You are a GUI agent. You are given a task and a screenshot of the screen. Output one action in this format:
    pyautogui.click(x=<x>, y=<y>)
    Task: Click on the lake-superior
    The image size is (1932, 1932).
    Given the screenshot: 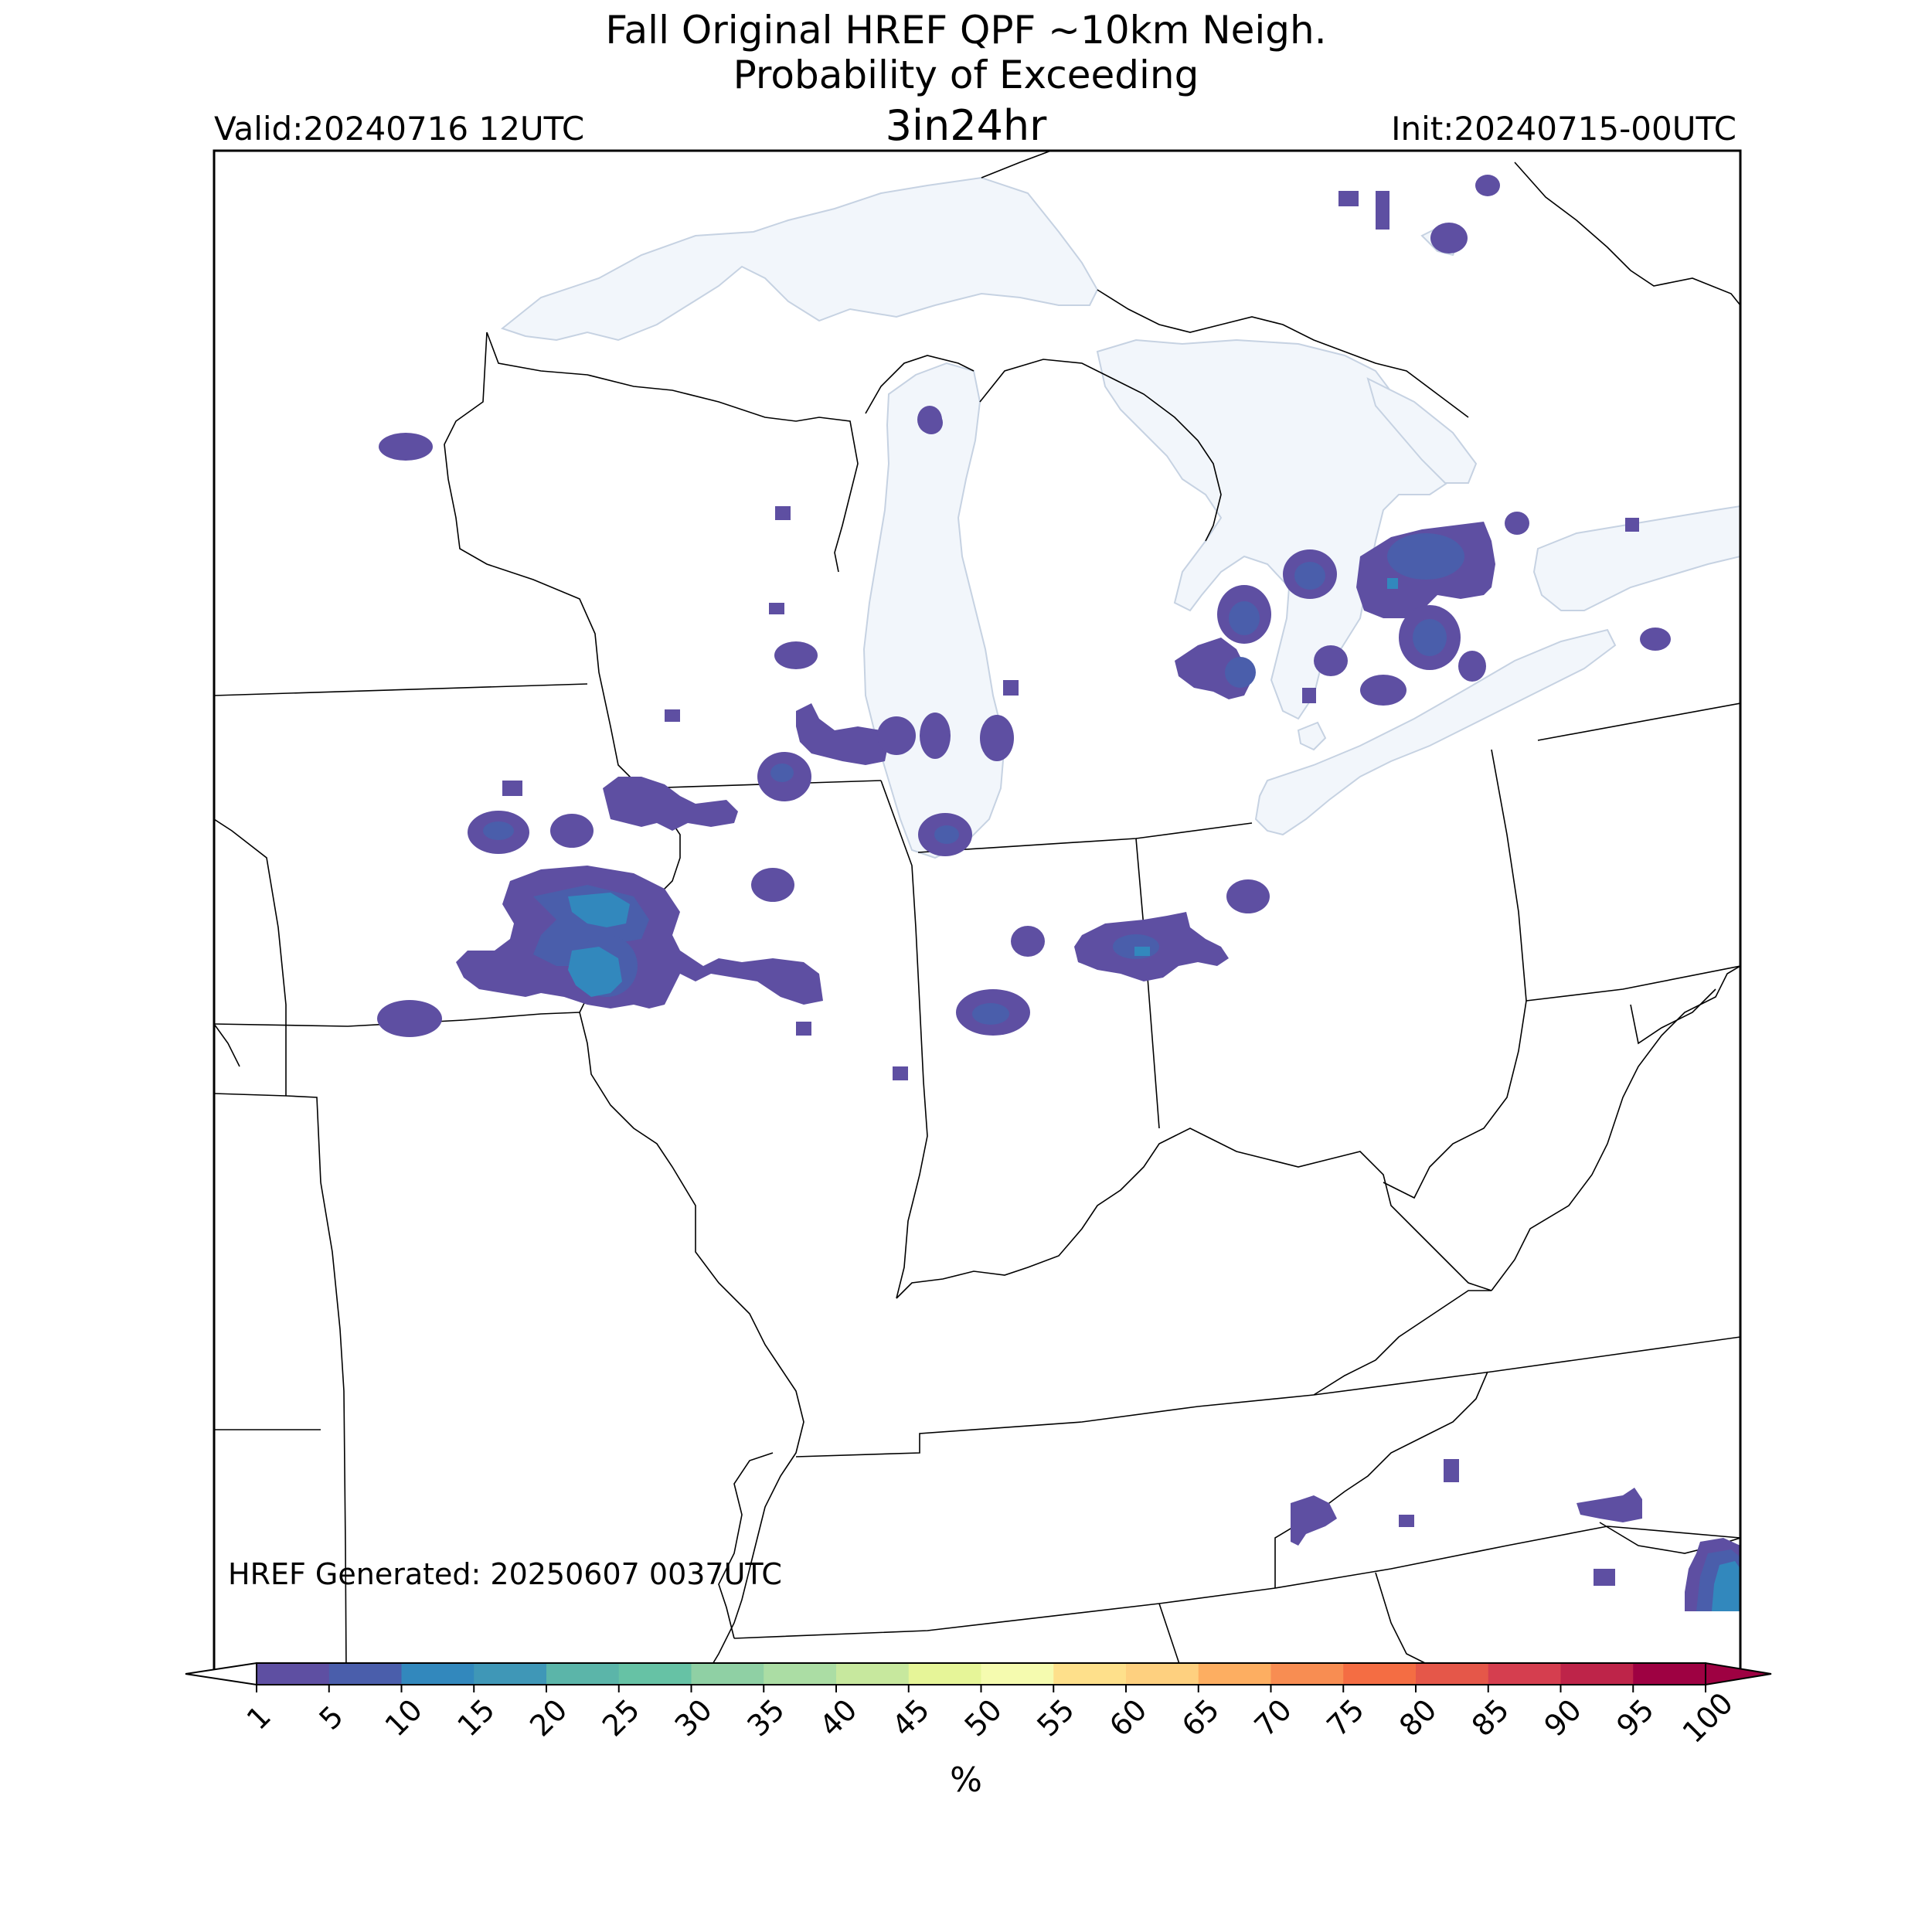 What is the action you would take?
    pyautogui.click(x=800, y=259)
    